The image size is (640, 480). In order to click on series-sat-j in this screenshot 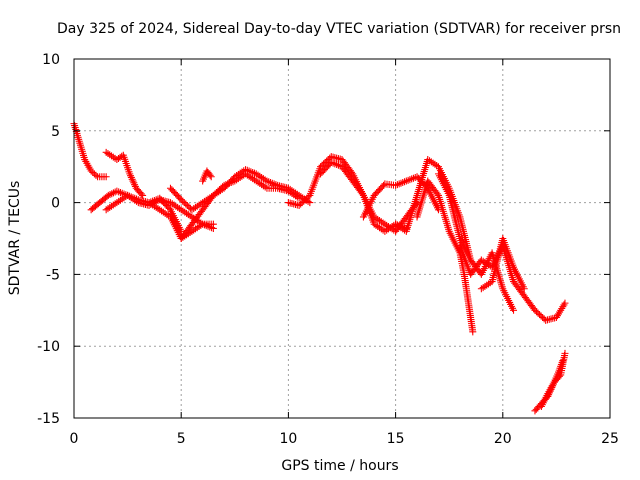, I will do `click(363, 196)`.